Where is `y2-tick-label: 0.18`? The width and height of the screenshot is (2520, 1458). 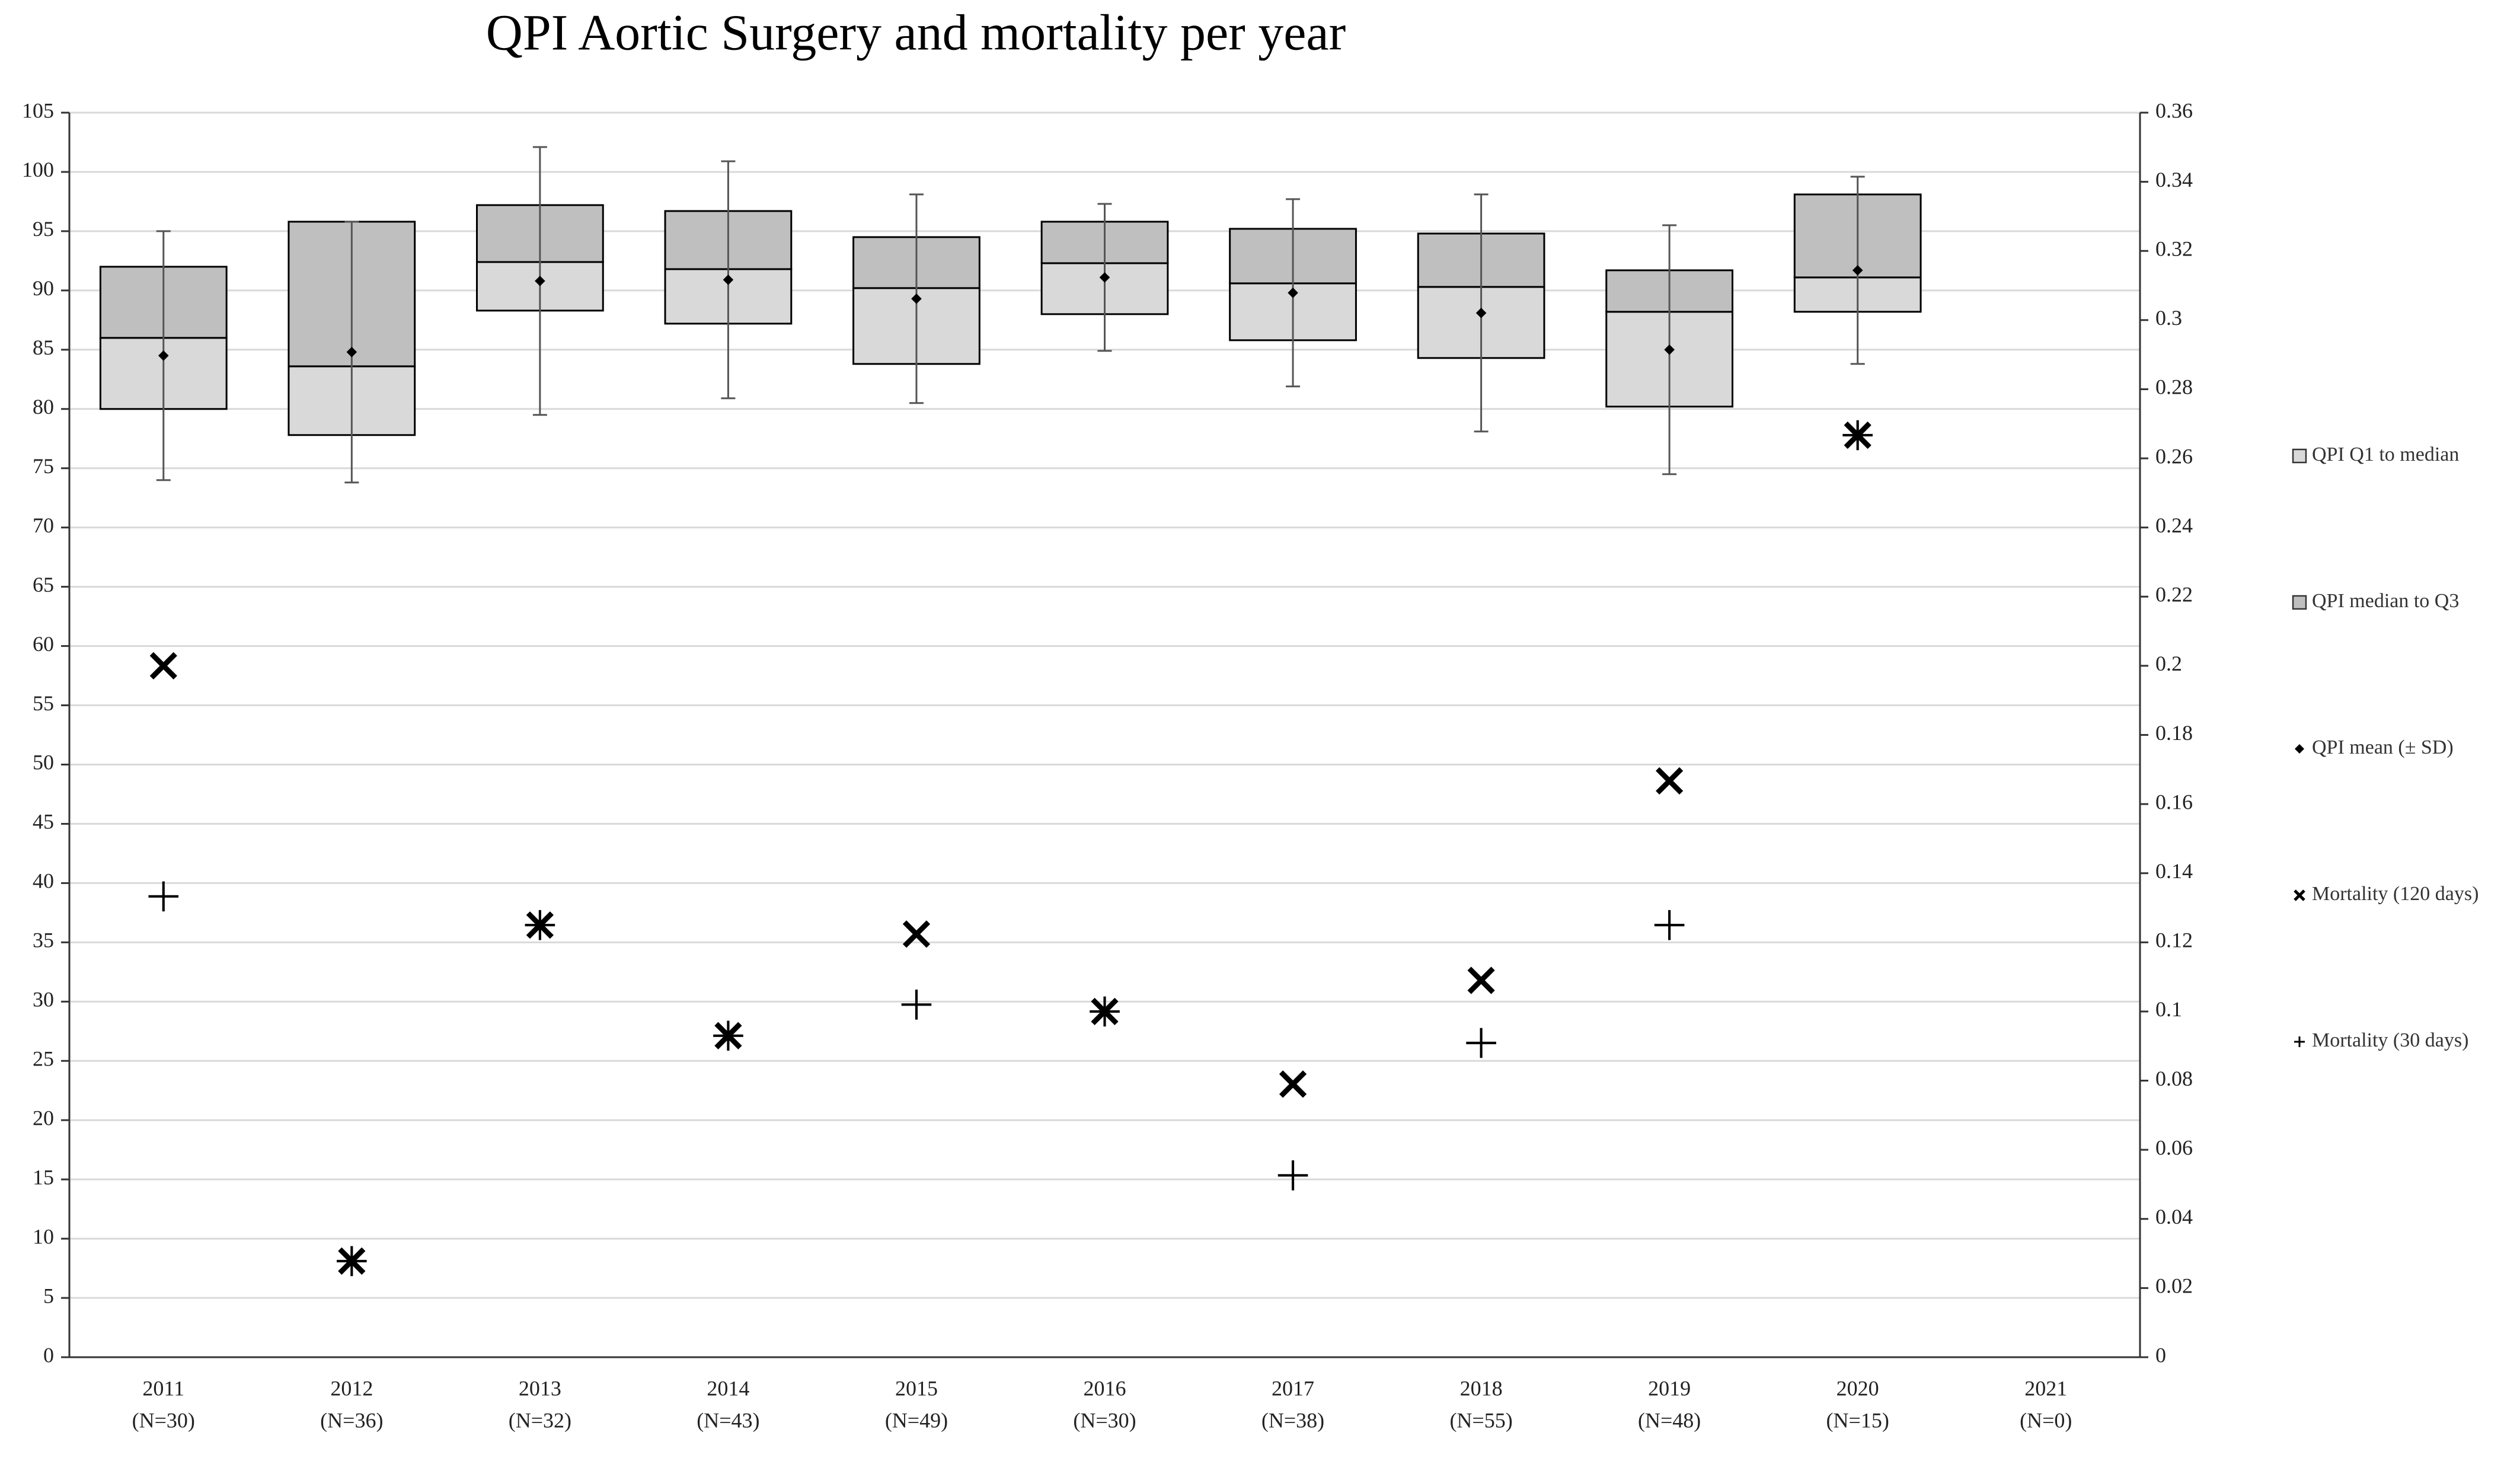
y2-tick-label: 0.18 is located at coordinates (2174, 733).